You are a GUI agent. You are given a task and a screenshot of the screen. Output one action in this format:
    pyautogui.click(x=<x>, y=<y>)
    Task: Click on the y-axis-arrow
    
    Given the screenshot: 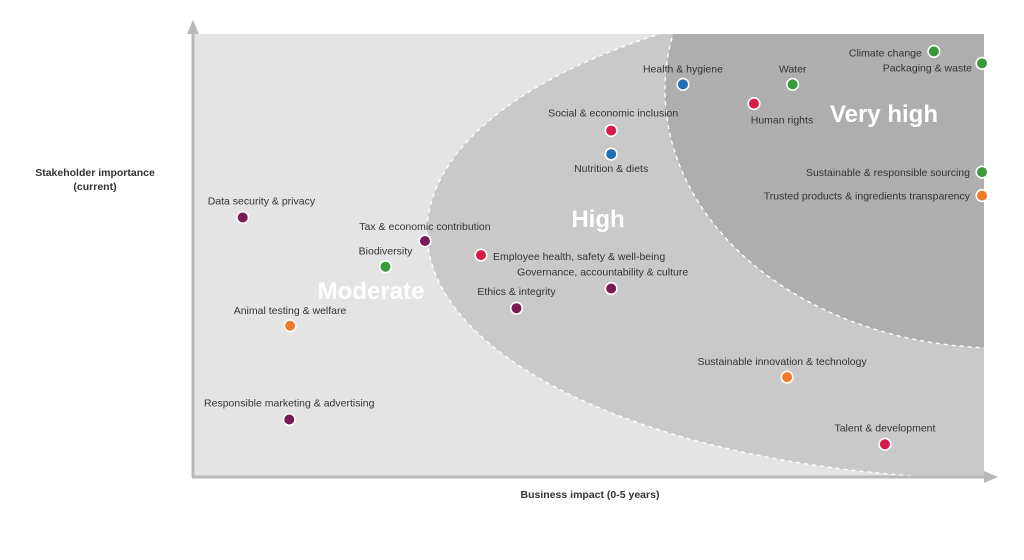 What is the action you would take?
    pyautogui.click(x=193, y=27)
    